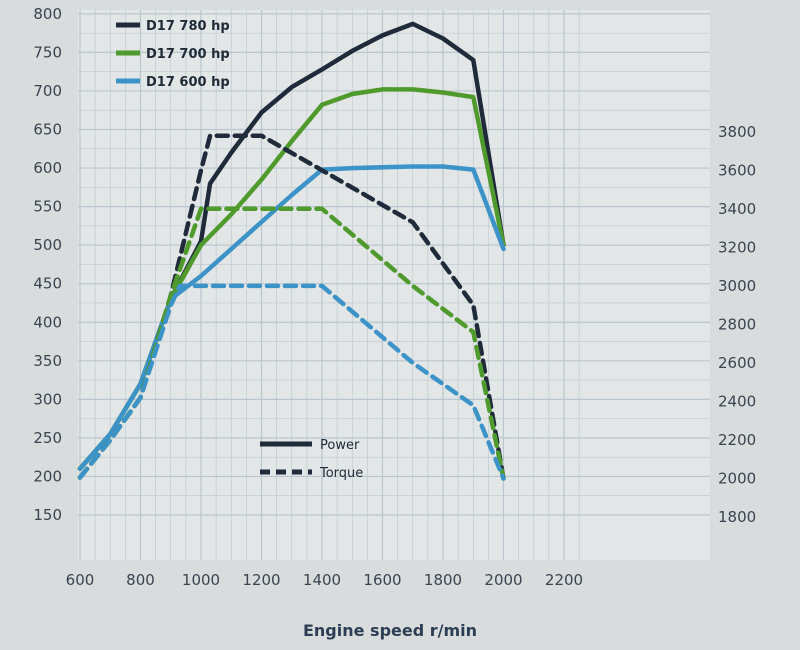 This screenshot has height=650, width=800. I want to click on x-tick-label: 1600, so click(382, 580).